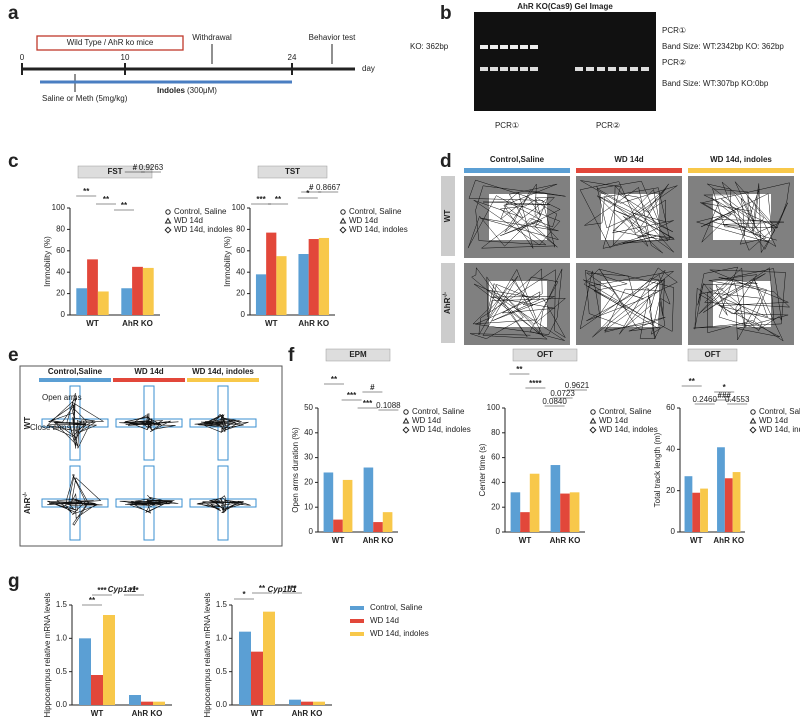  What do you see at coordinates (429, 46) in the screenshot?
I see `text: KO: 362bp` at bounding box center [429, 46].